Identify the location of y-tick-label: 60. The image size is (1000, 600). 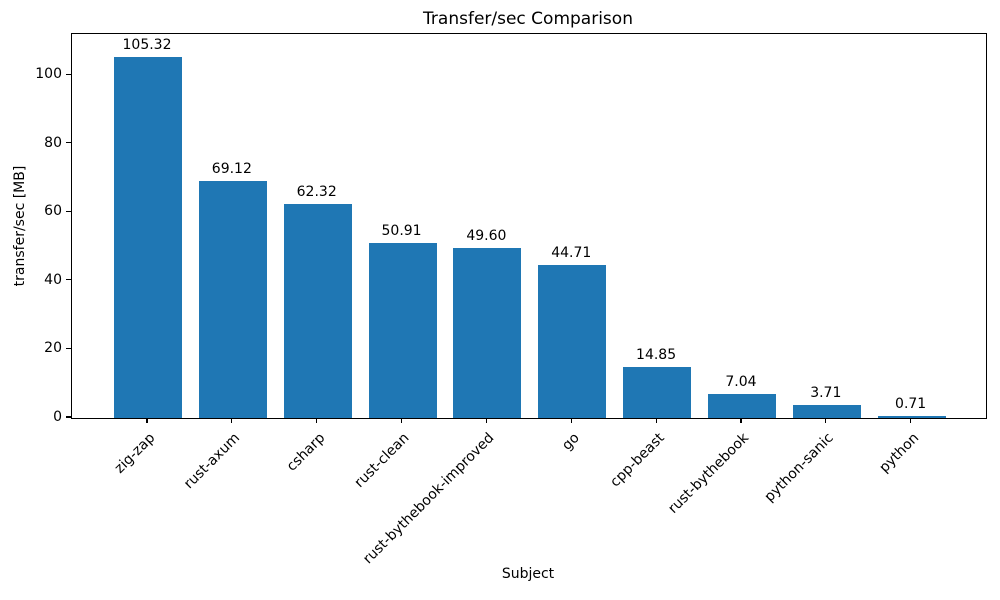
(53, 211).